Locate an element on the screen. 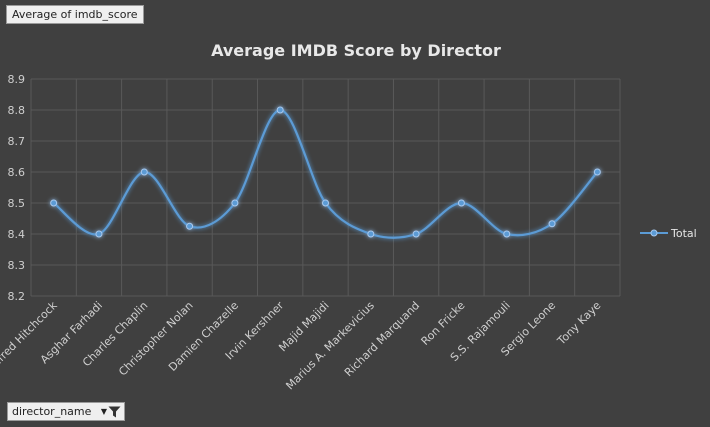 The width and height of the screenshot is (710, 427). y-tick-label: 8.9 is located at coordinates (17, 79).